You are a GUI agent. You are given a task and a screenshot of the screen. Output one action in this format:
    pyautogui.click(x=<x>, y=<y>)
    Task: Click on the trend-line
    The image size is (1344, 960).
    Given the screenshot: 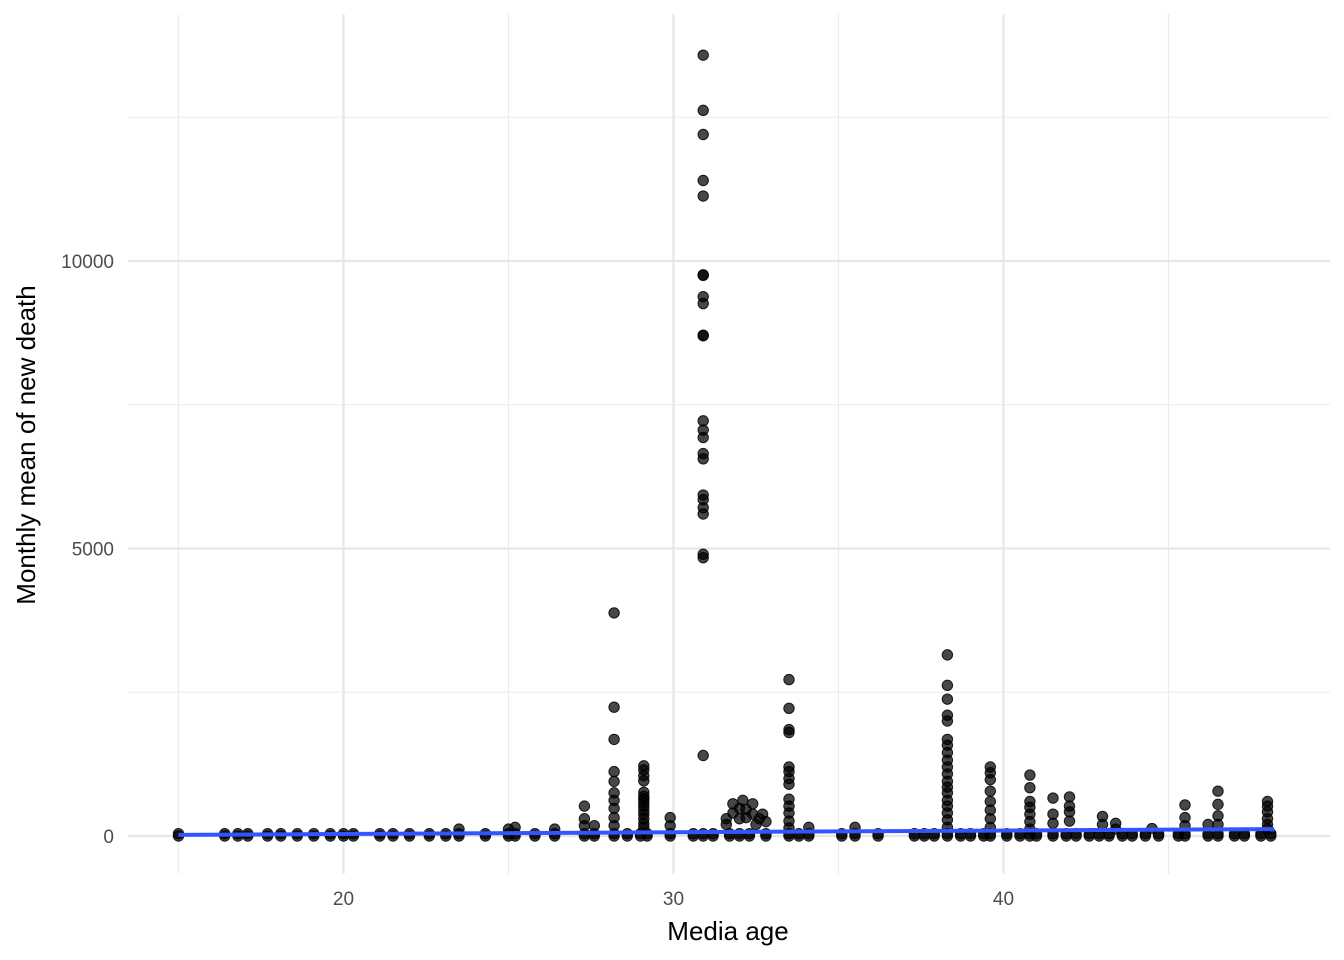 What is the action you would take?
    pyautogui.click(x=726, y=832)
    